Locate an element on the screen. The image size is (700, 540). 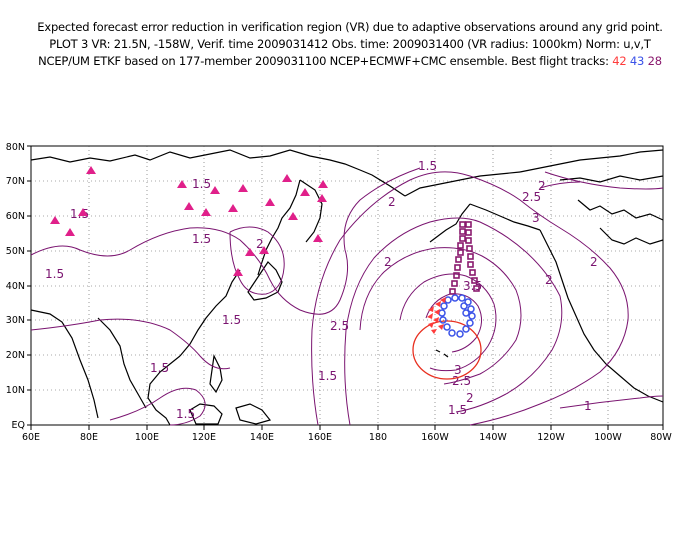
lon-label: 160E is located at coordinates (320, 437).